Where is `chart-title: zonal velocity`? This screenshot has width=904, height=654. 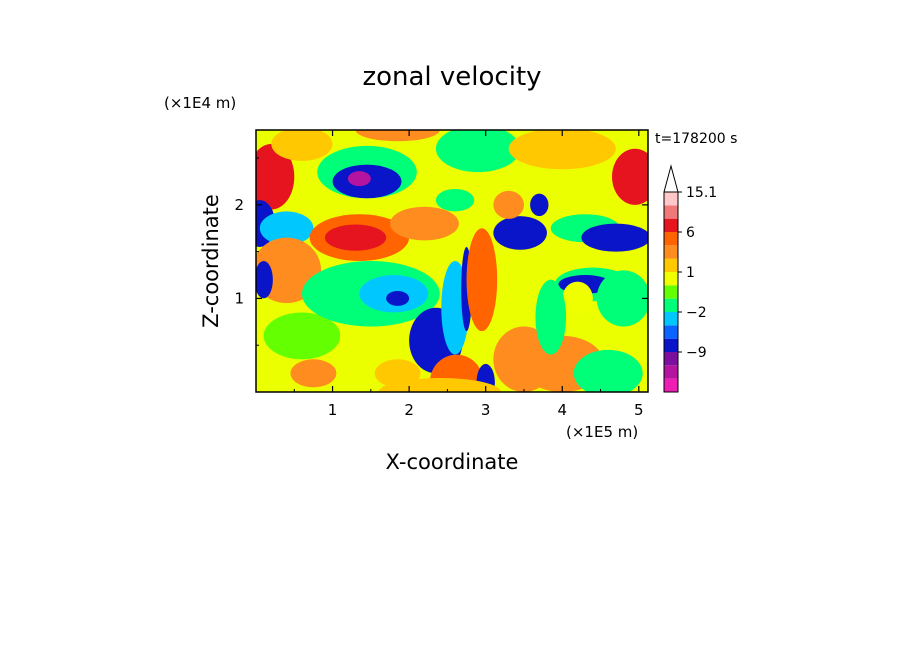 chart-title: zonal velocity is located at coordinates (451, 77).